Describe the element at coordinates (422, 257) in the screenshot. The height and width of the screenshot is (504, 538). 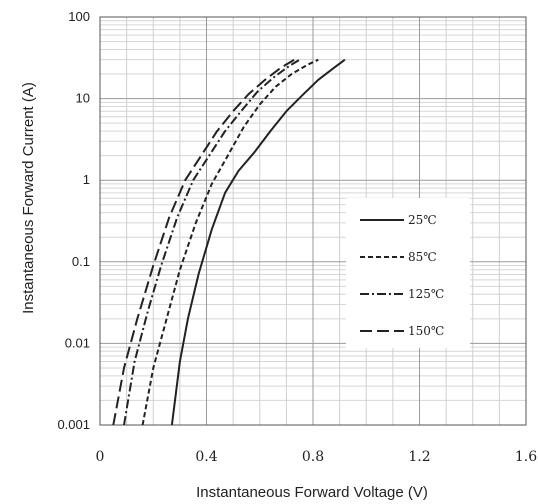
I see `legend-label: 85℃` at that location.